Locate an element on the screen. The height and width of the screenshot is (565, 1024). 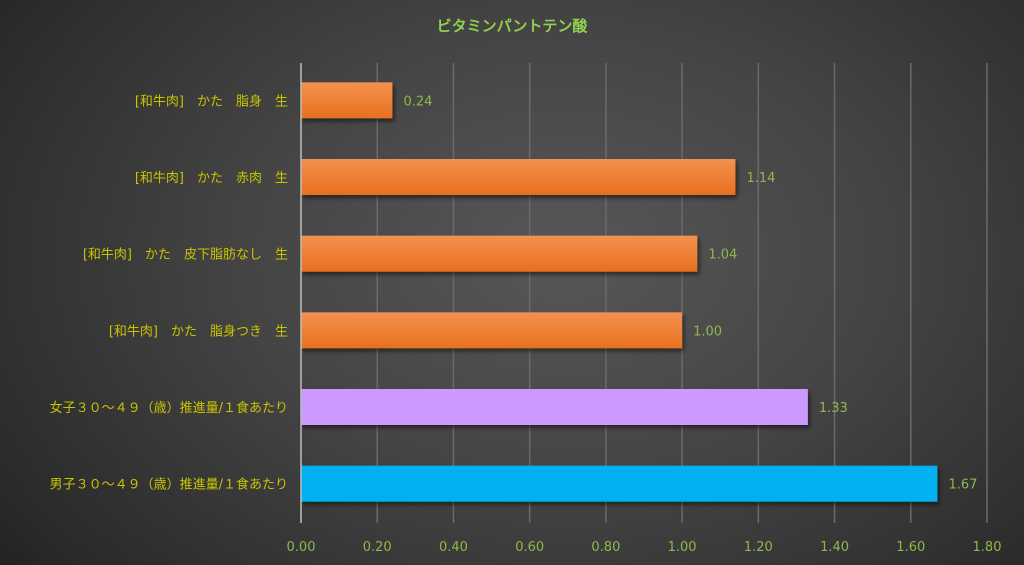
data-label: 0.24 is located at coordinates (417, 101).